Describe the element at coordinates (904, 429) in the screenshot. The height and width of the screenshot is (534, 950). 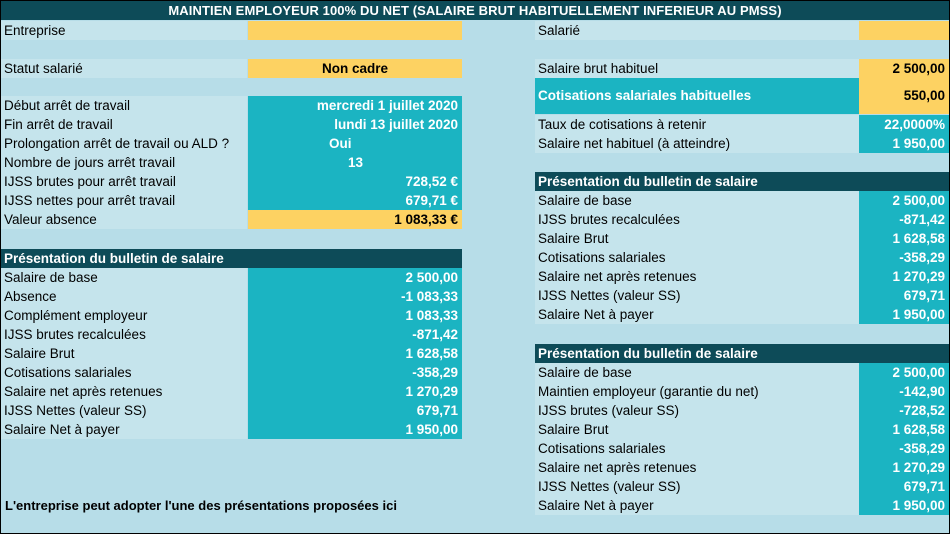
I see `right-bulletin2-value: 1 628,58` at that location.